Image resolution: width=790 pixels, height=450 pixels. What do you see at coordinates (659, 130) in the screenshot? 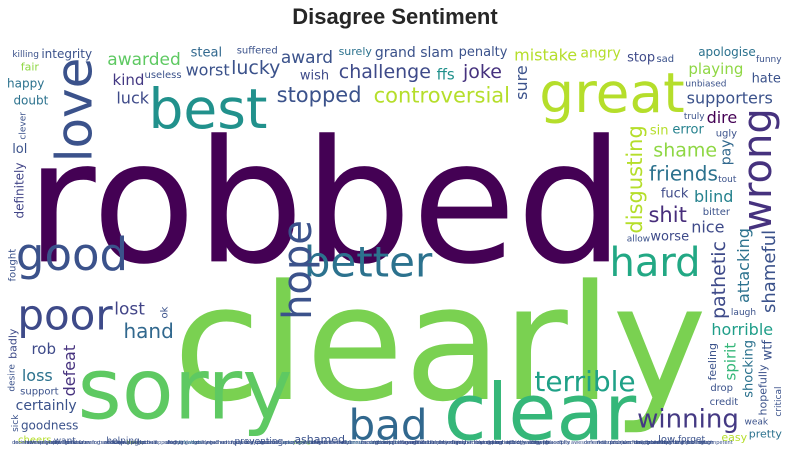
I see `word-sin: sin` at bounding box center [659, 130].